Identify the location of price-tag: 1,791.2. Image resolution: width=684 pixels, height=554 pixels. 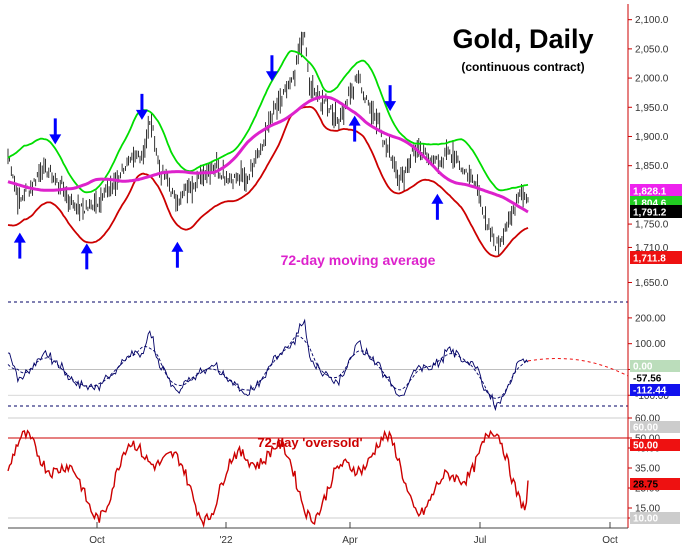
(656, 212).